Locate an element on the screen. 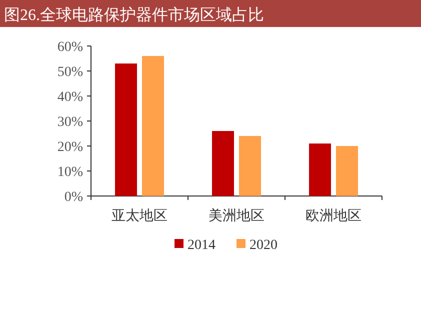 The image size is (421, 323). x-tick-label: 亚太地区 is located at coordinates (140, 216).